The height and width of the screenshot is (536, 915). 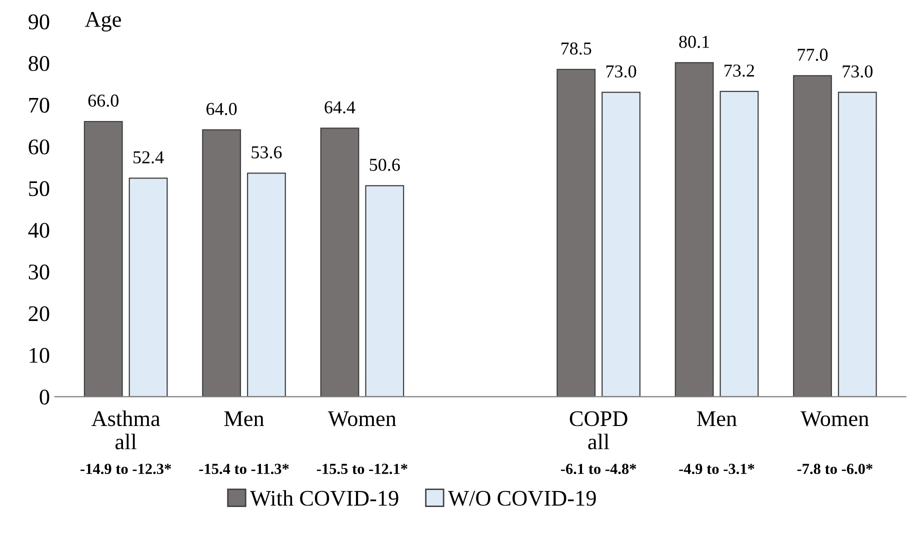 I want to click on data-label: 73.2, so click(x=739, y=70).